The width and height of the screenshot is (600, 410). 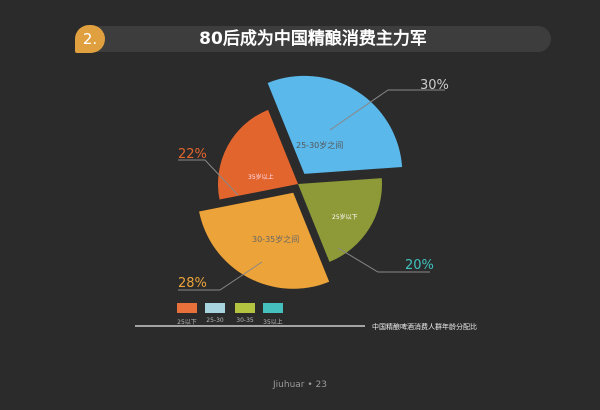 What do you see at coordinates (276, 239) in the screenshot?
I see `slice-label-30-35: 30-35岁之间` at bounding box center [276, 239].